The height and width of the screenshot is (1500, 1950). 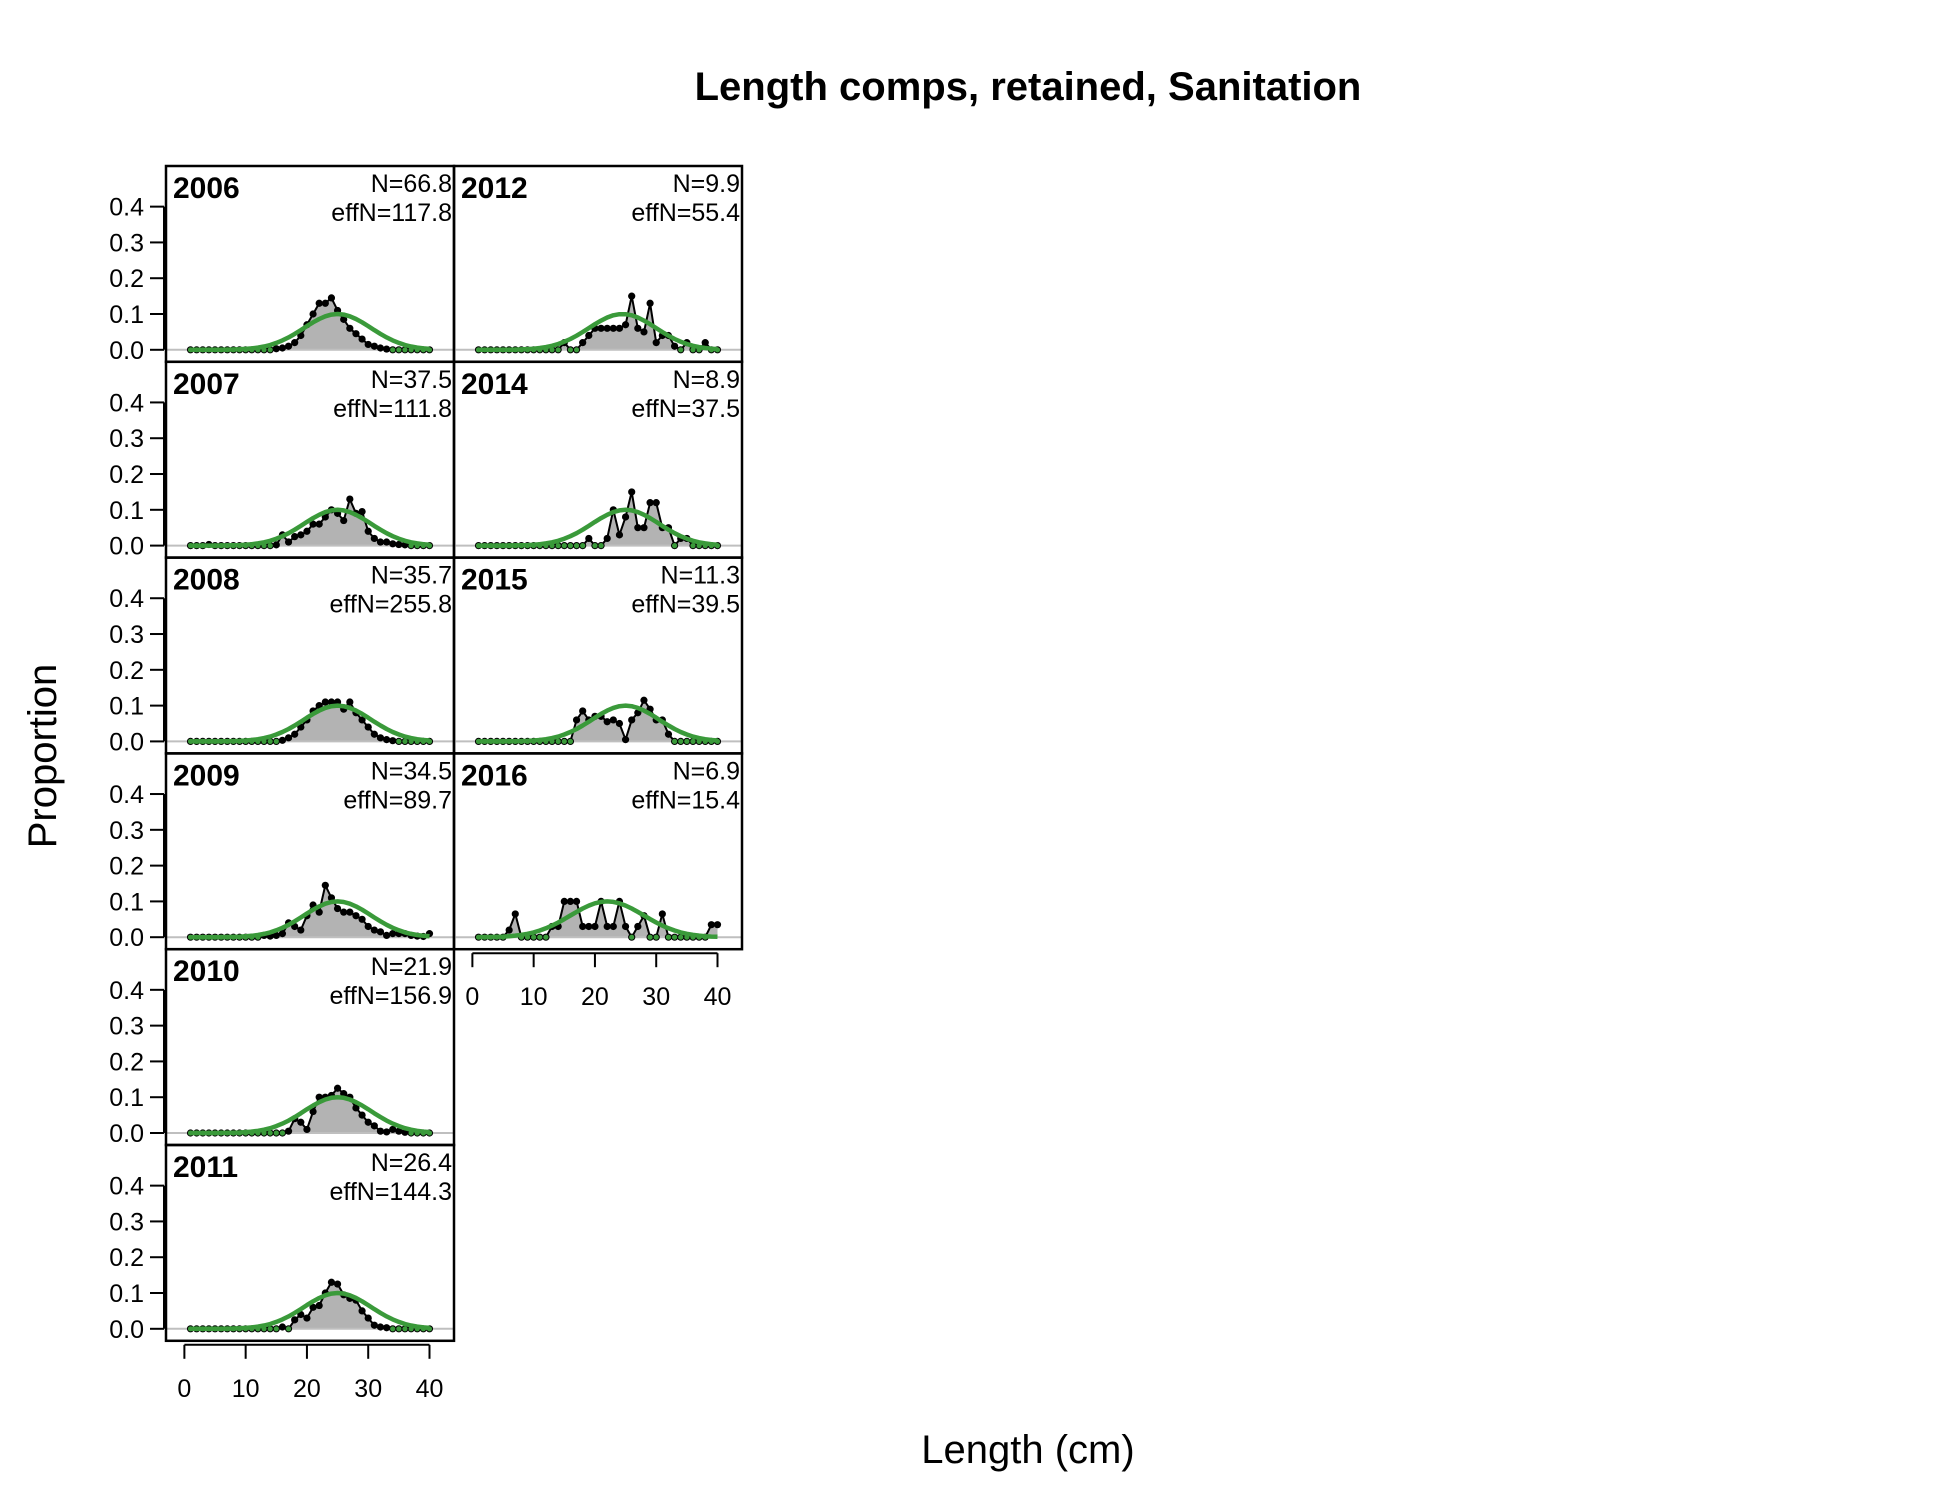 I want to click on panel-n-label: N=66.8, so click(x=411, y=184).